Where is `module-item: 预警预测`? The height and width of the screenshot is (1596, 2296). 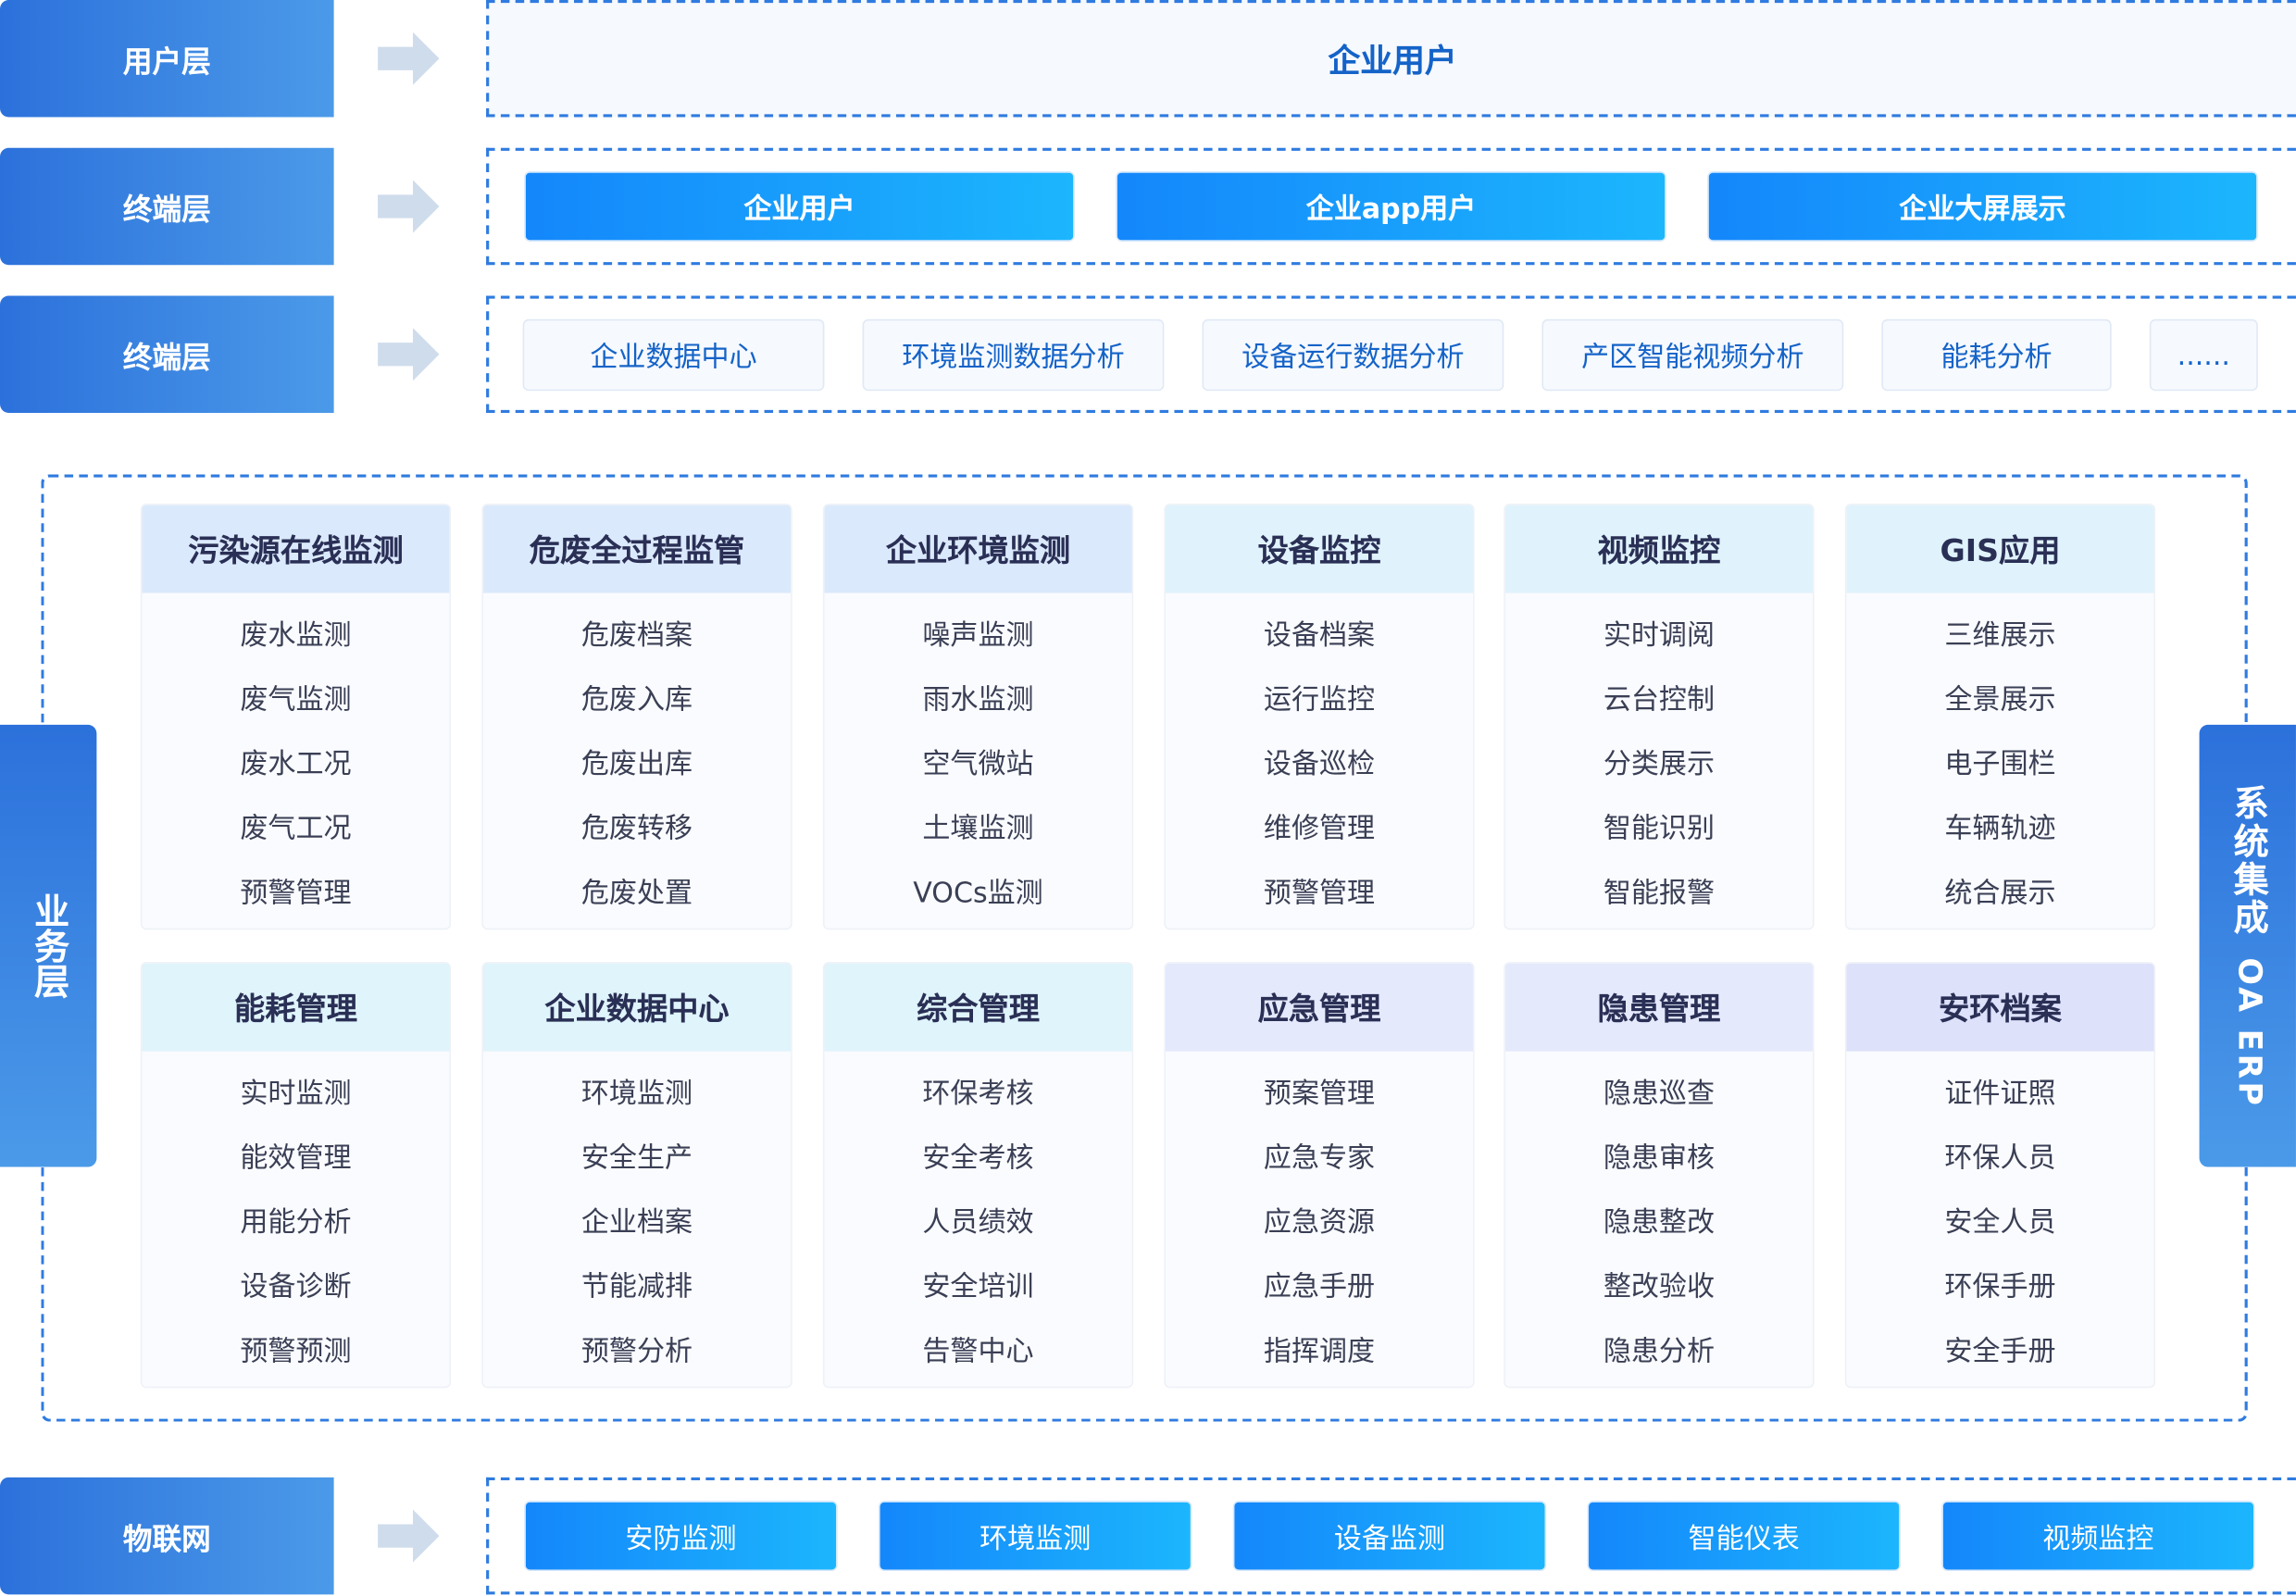
module-item: 预警预测 is located at coordinates (296, 1350).